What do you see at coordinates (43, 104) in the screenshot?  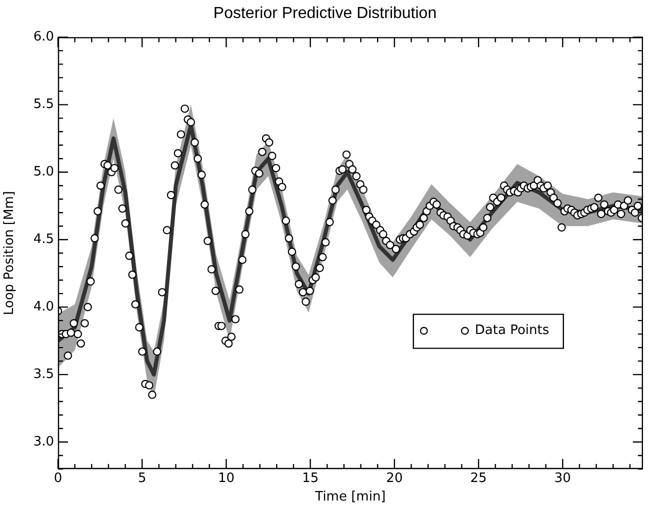 I see `y-tick-label: 5.5` at bounding box center [43, 104].